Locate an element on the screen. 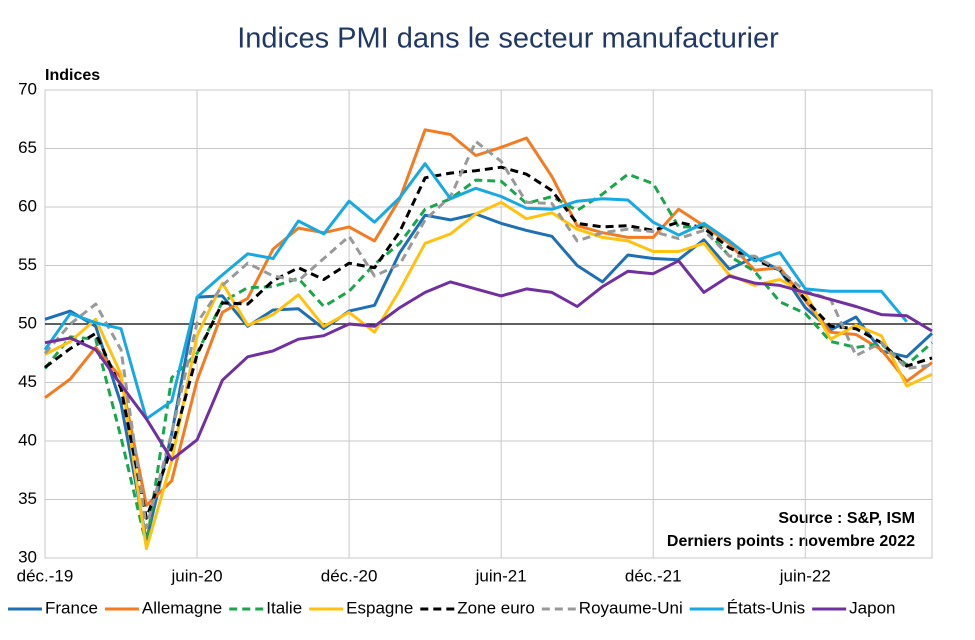 The width and height of the screenshot is (975, 640). legend-label: Allemagne is located at coordinates (182, 607).